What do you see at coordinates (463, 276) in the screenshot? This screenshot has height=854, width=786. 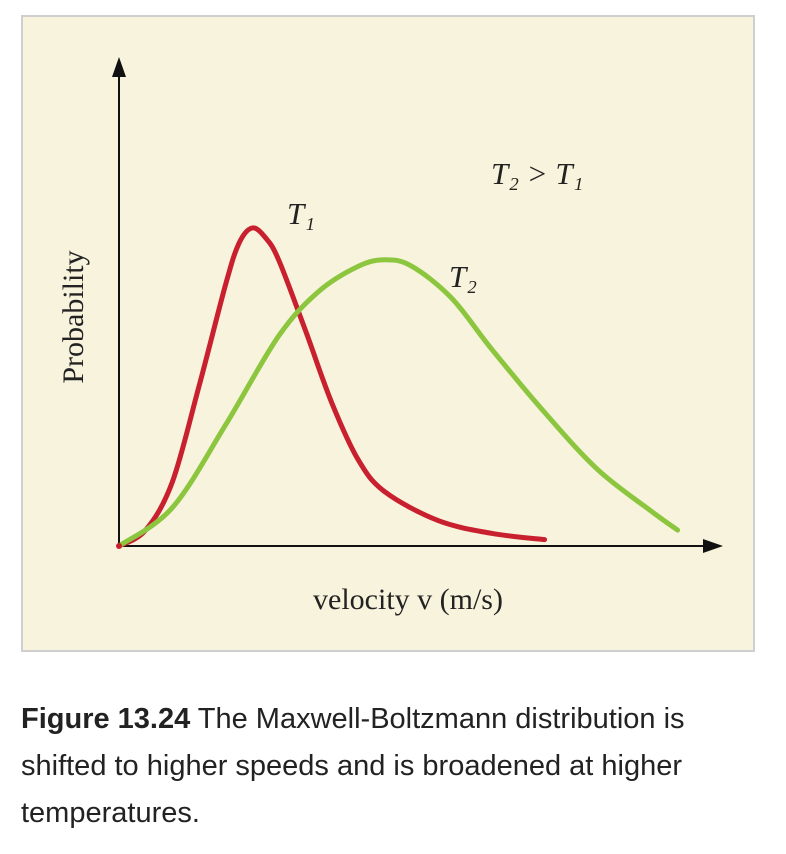 I see `series-label-t2: T₂` at bounding box center [463, 276].